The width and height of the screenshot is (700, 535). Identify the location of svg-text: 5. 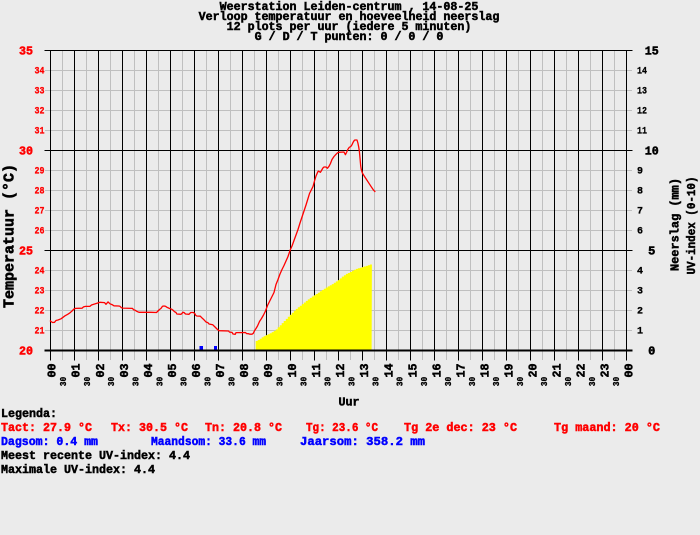
(651, 252).